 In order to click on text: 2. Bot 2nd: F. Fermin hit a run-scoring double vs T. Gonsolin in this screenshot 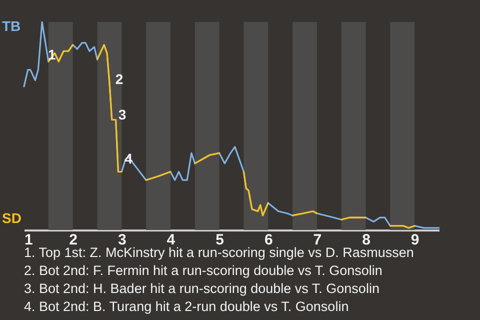, I will do `click(204, 271)`.